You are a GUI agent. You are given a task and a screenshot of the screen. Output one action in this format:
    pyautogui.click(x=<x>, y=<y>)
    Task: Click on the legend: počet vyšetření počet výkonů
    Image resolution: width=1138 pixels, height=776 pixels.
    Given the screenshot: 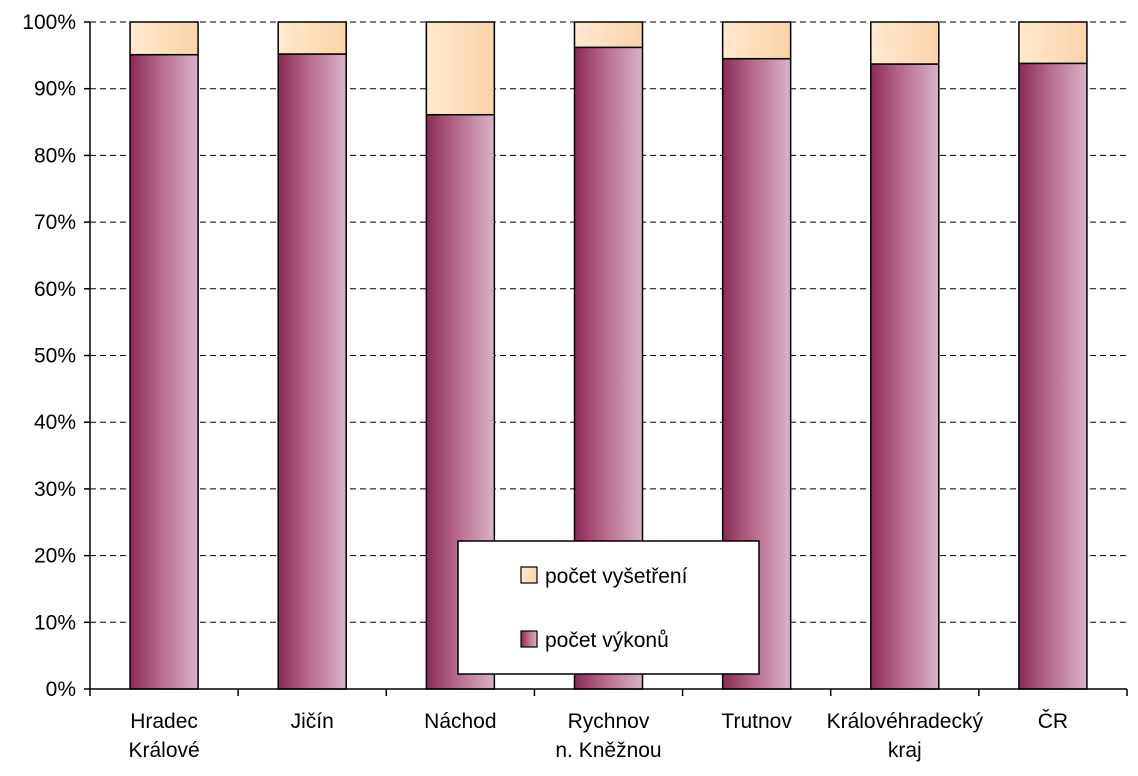 What is the action you would take?
    pyautogui.click(x=608, y=607)
    